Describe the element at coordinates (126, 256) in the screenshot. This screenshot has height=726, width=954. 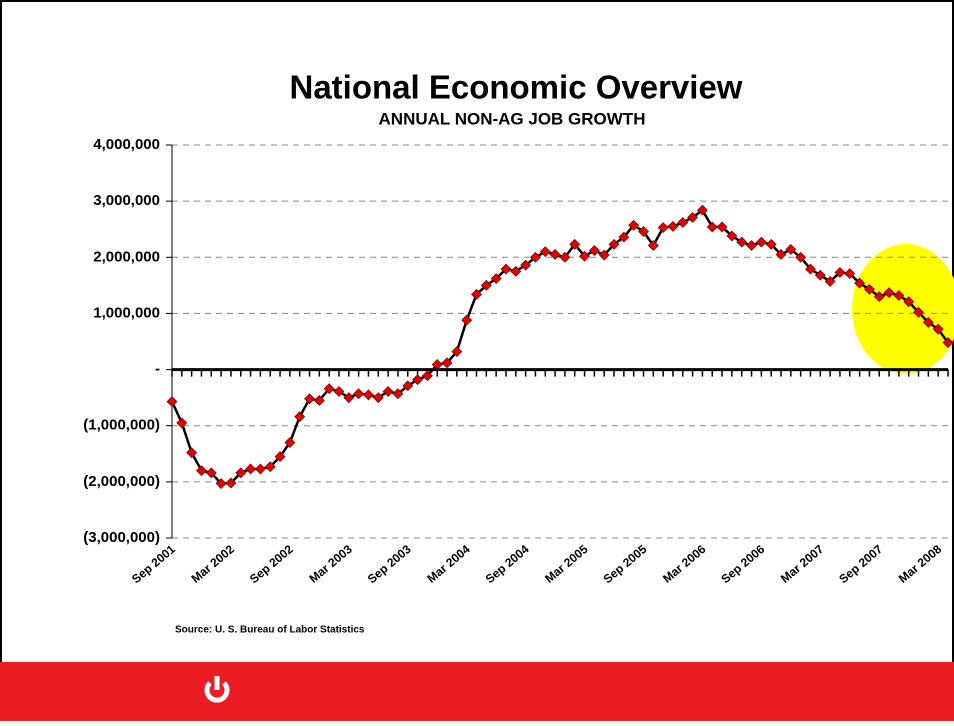
I see `y-tick-label: 2,000,000` at that location.